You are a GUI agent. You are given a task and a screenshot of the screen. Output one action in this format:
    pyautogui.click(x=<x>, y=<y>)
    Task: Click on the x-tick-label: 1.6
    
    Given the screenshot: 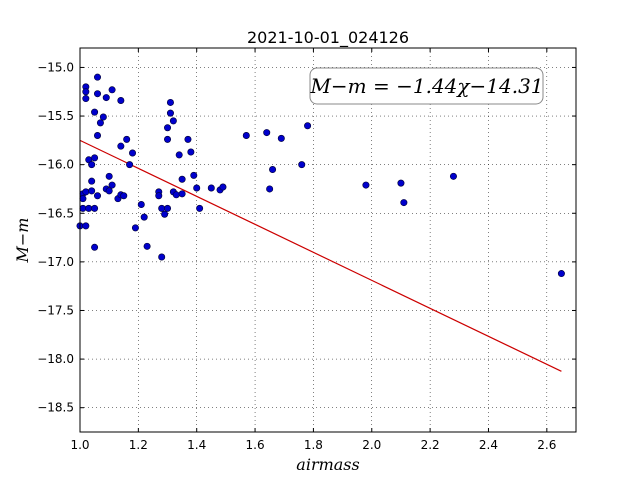 What is the action you would take?
    pyautogui.click(x=255, y=445)
    